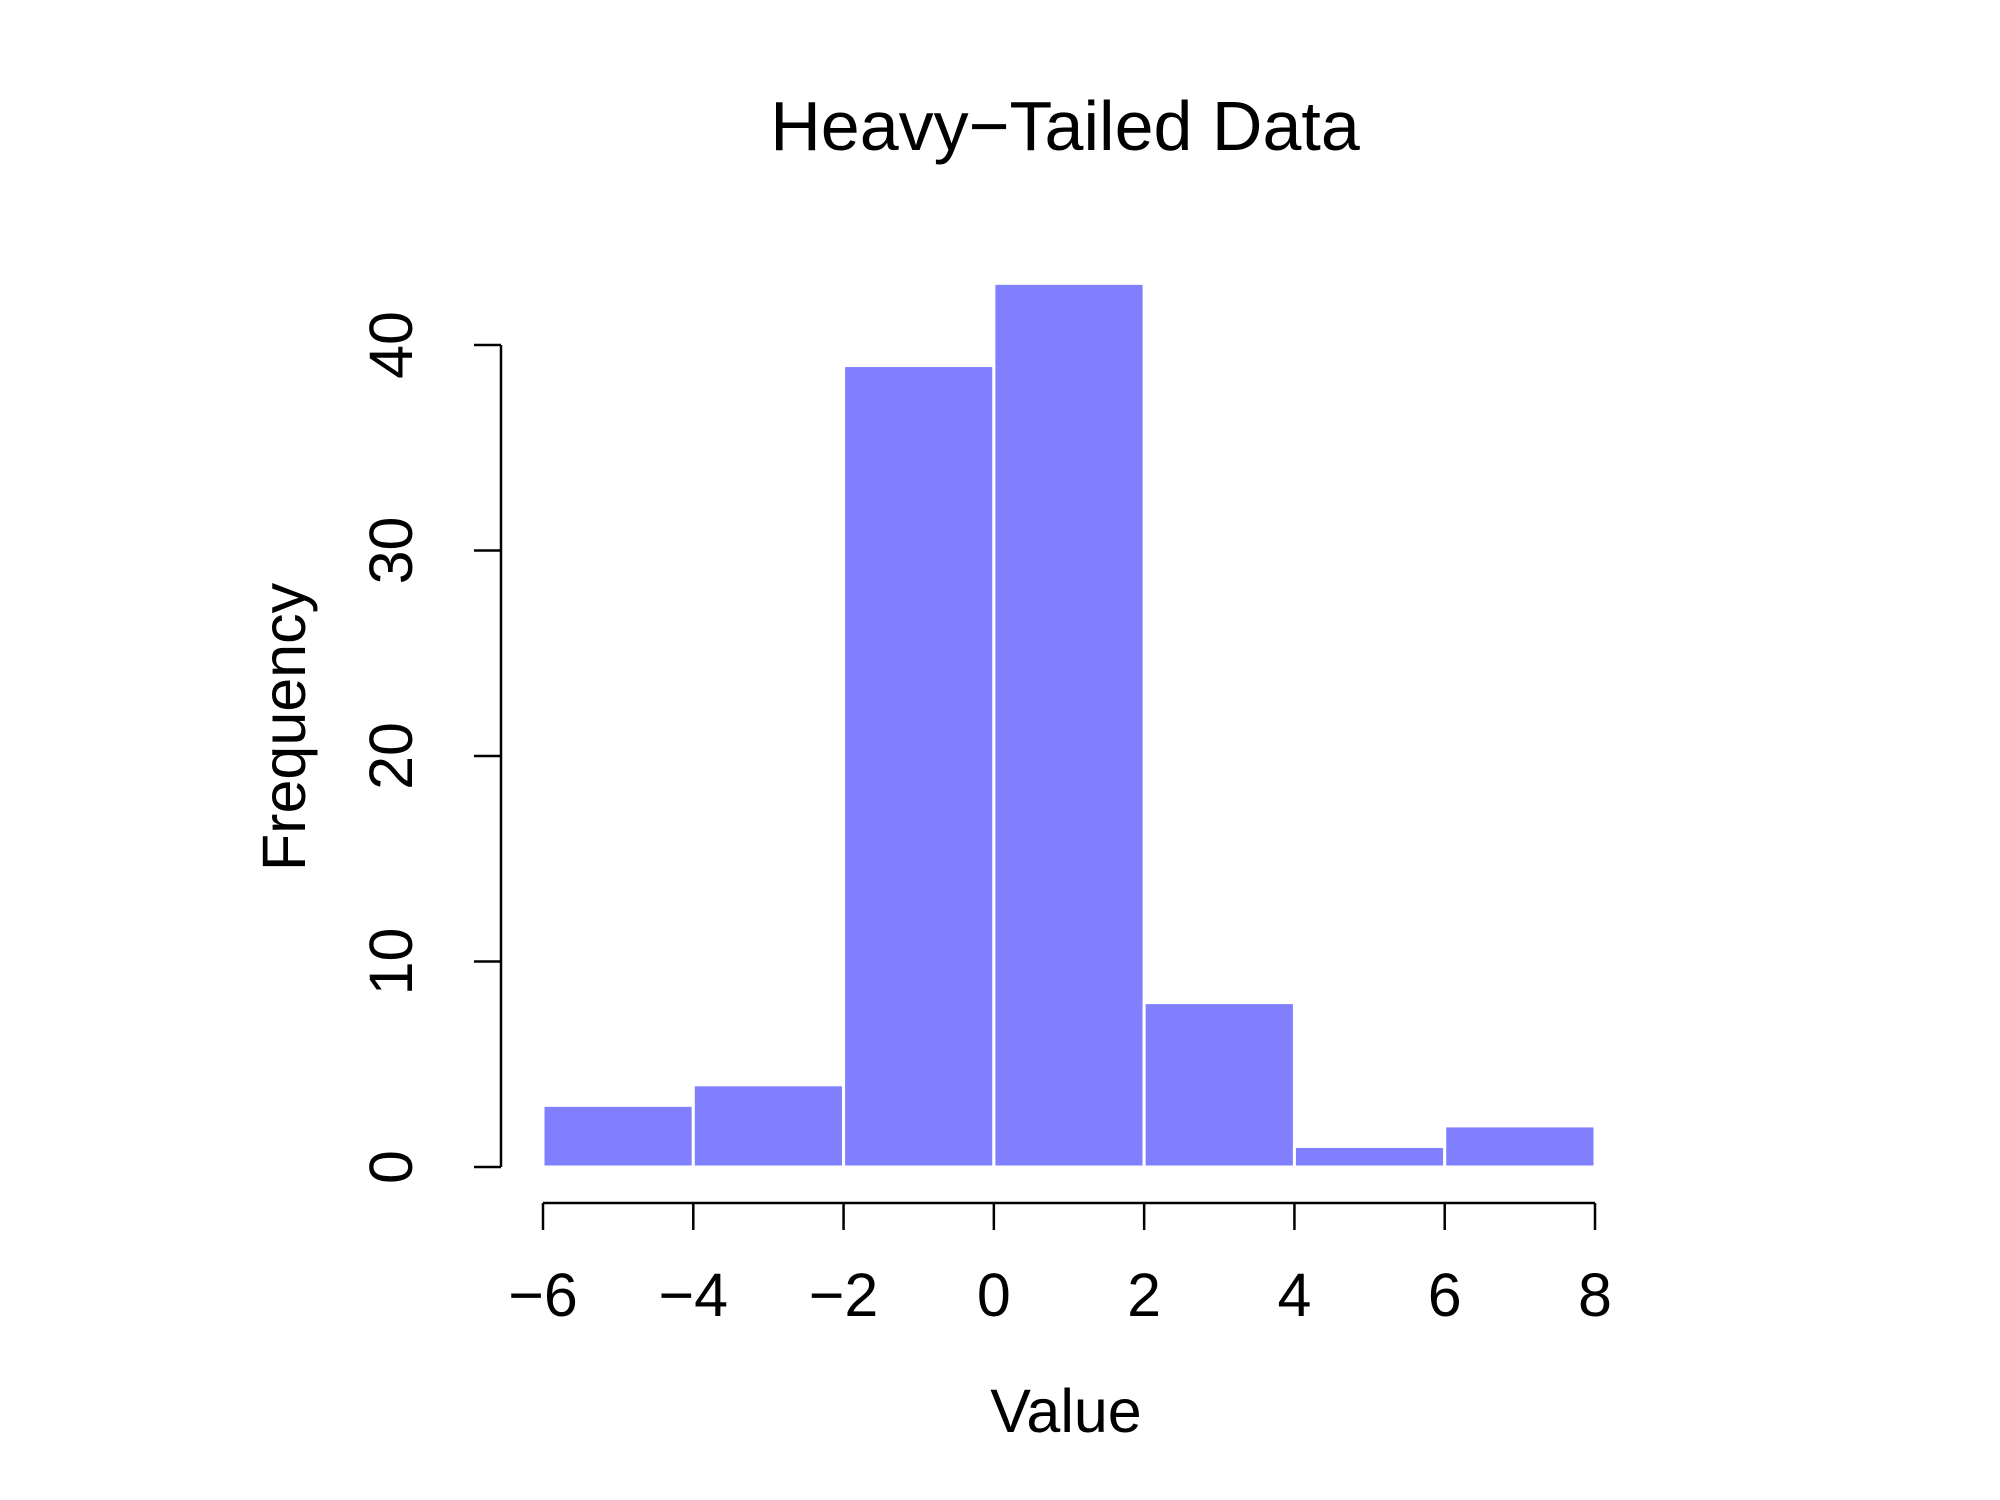 The height and width of the screenshot is (1500, 2000). Describe the element at coordinates (844, 1295) in the screenshot. I see `x-tick-label-2: −2` at that location.